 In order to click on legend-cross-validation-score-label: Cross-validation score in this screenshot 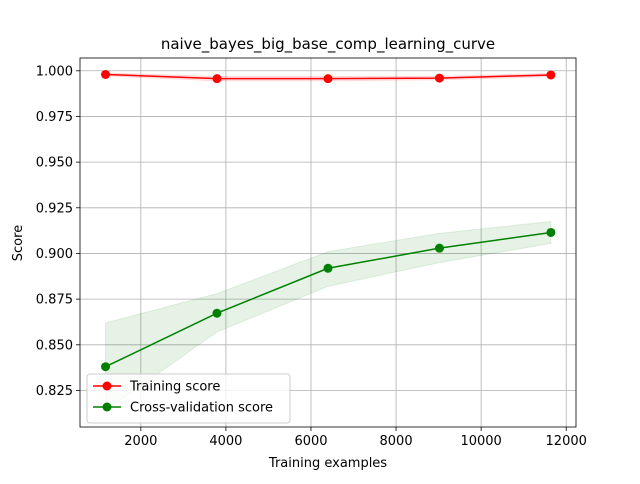, I will do `click(201, 408)`.